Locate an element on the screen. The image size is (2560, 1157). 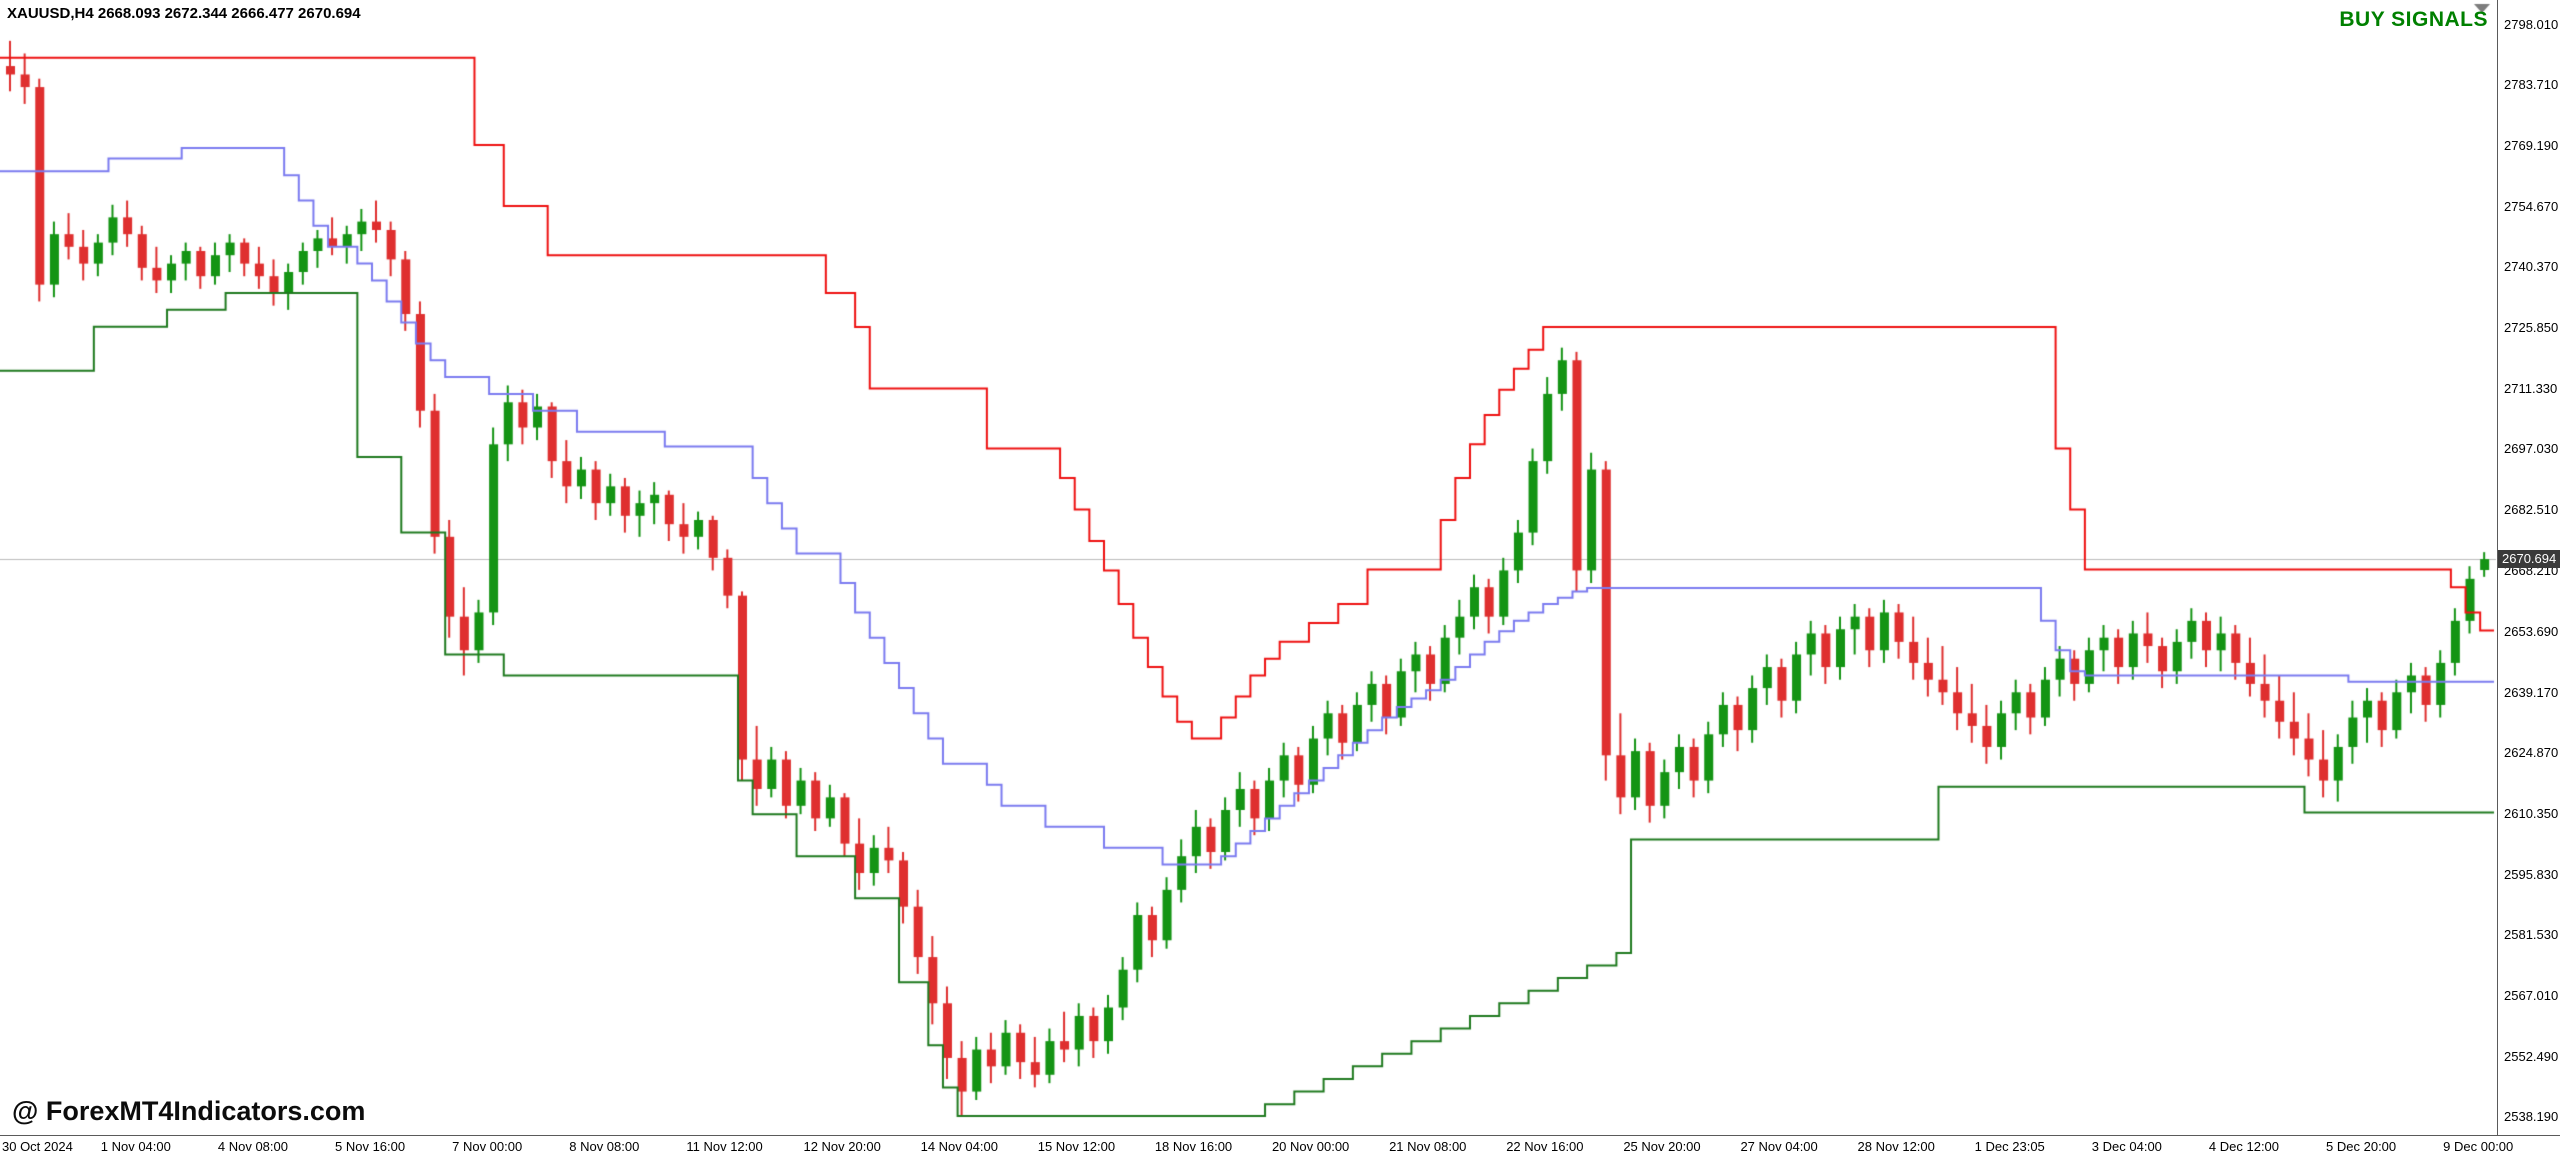
price-axis-label: 2538.190 is located at coordinates (2531, 1116).